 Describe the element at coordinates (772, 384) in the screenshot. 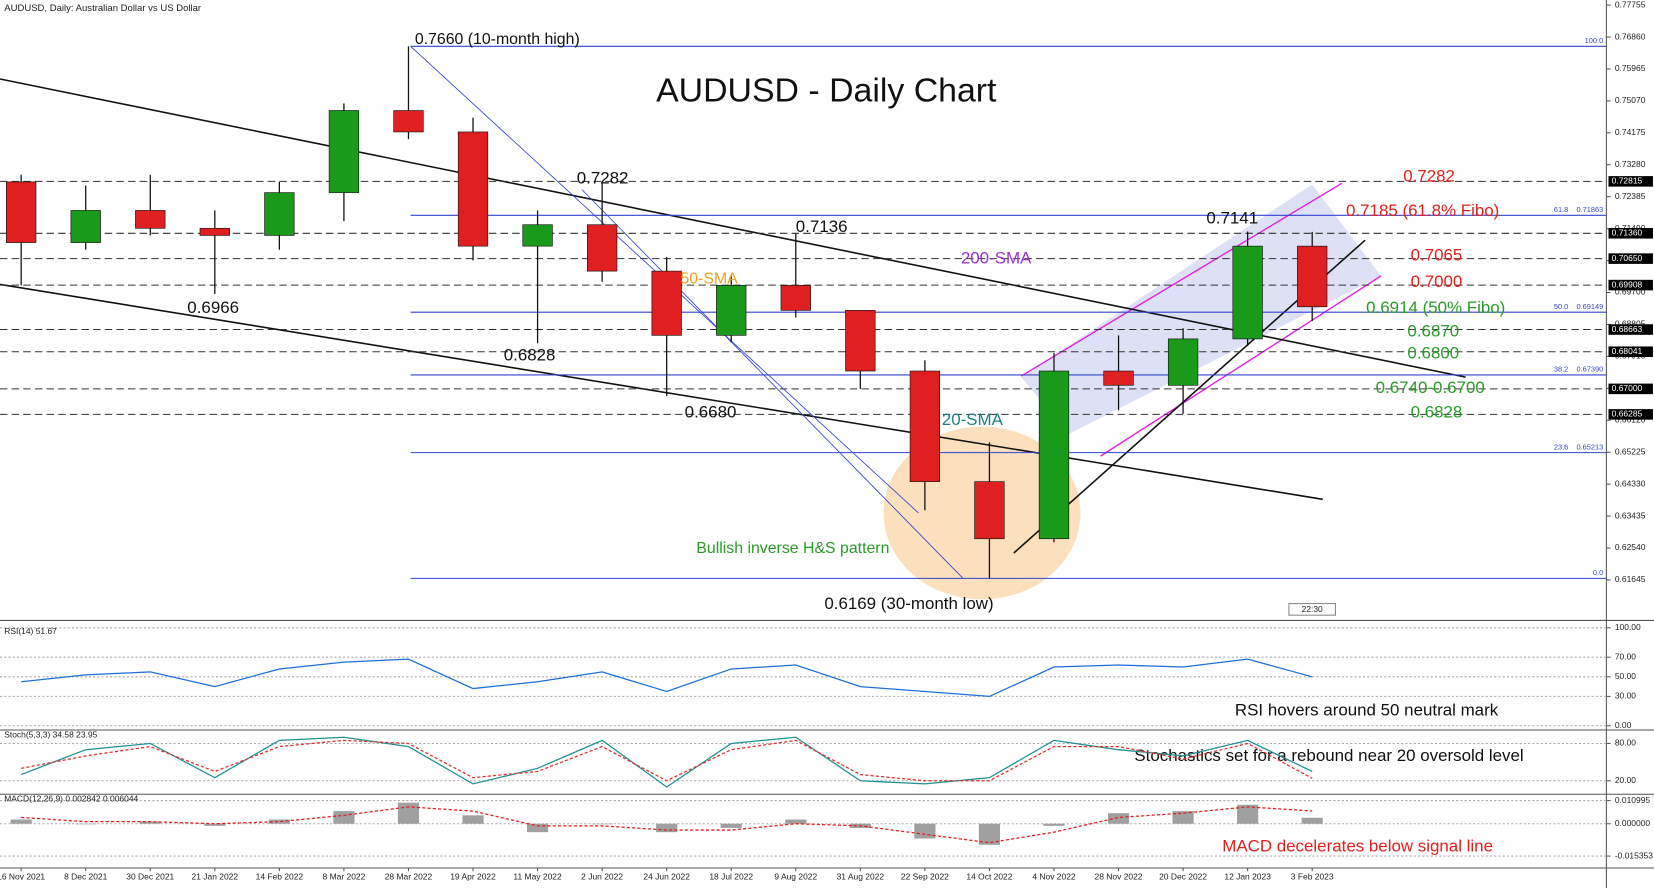

I see `fibo-trend` at that location.